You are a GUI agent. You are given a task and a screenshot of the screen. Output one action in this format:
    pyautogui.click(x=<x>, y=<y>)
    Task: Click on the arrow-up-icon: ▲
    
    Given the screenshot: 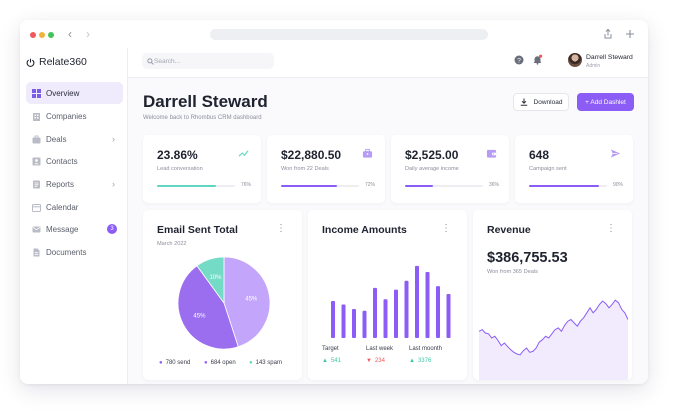 What is the action you would take?
    pyautogui.click(x=412, y=361)
    